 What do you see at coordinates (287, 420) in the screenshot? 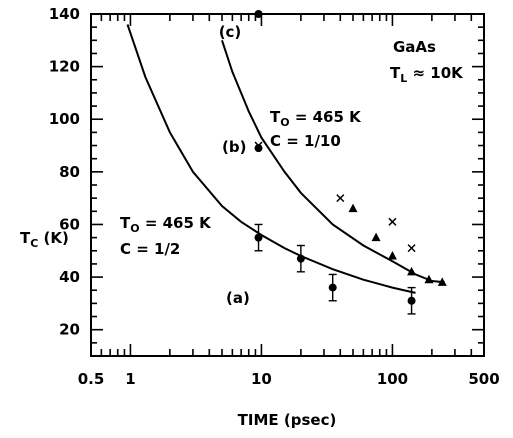
I see `x-axis-title: TIME (psec)` at bounding box center [287, 420].